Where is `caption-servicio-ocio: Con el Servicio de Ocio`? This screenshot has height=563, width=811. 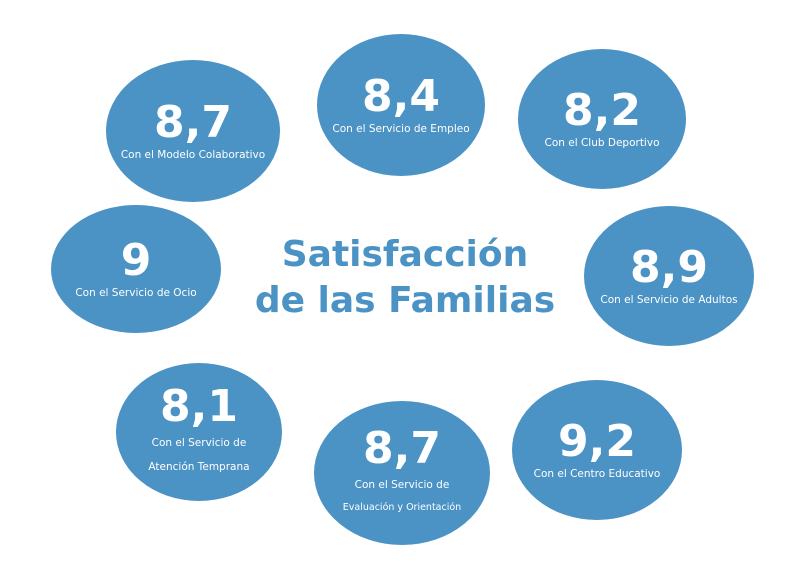
caption-servicio-ocio: Con el Servicio de Ocio is located at coordinates (136, 292).